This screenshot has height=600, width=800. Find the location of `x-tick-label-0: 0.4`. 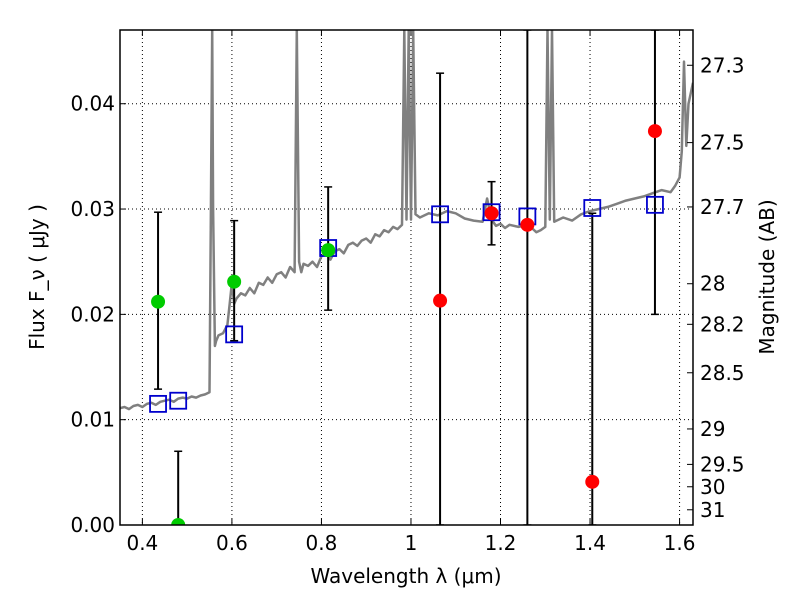

x-tick-label-0: 0.4 is located at coordinates (142, 543).